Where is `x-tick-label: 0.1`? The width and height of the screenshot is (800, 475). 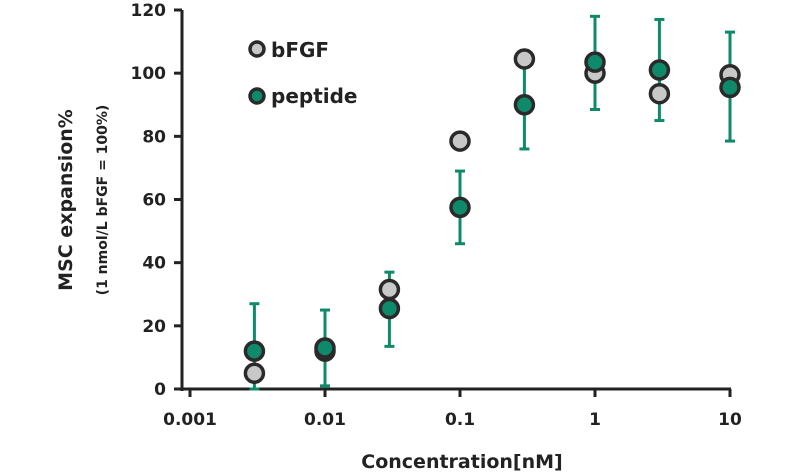
x-tick-label: 0.1 is located at coordinates (460, 420).